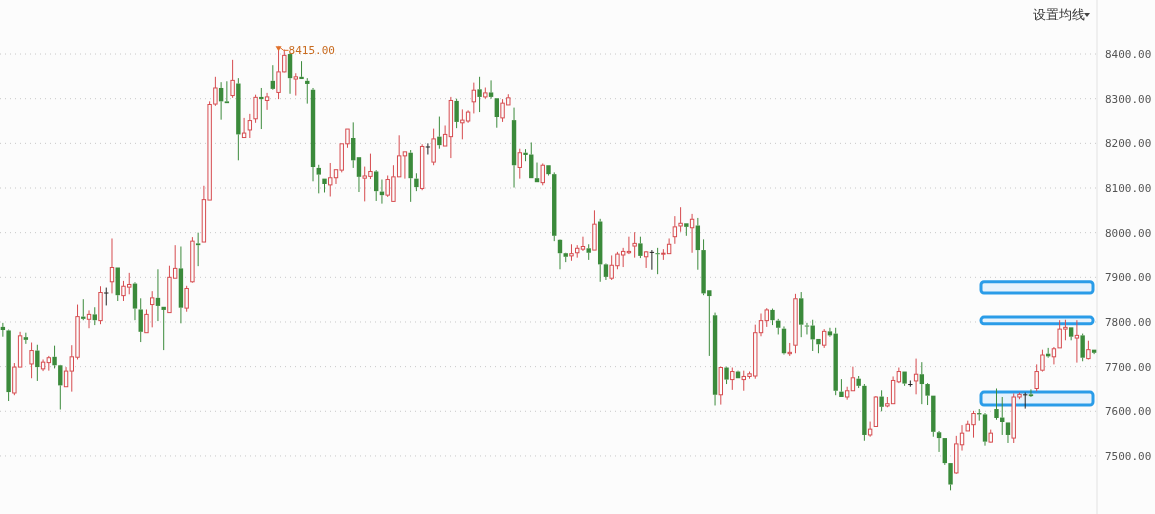  I want to click on y-tick-label: 8100.00, so click(1128, 189).